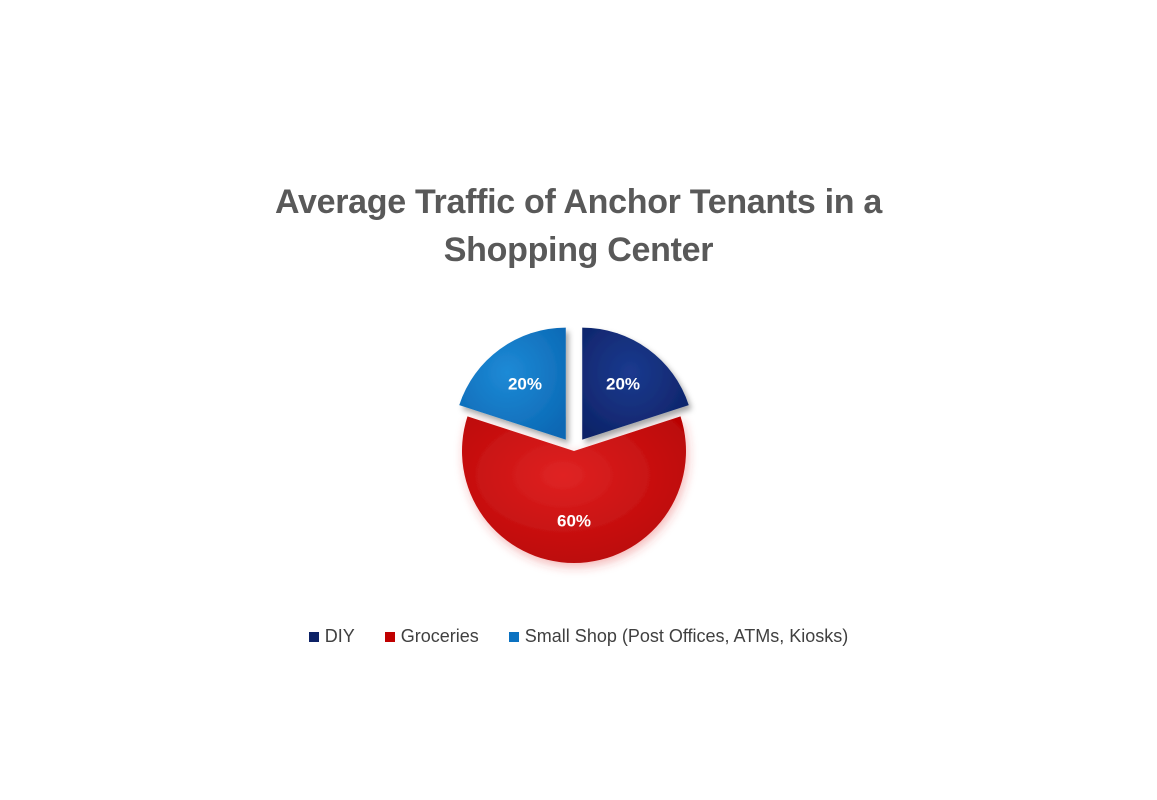 This screenshot has width=1157, height=800. What do you see at coordinates (623, 383) in the screenshot?
I see `slice-label-diy: 20%` at bounding box center [623, 383].